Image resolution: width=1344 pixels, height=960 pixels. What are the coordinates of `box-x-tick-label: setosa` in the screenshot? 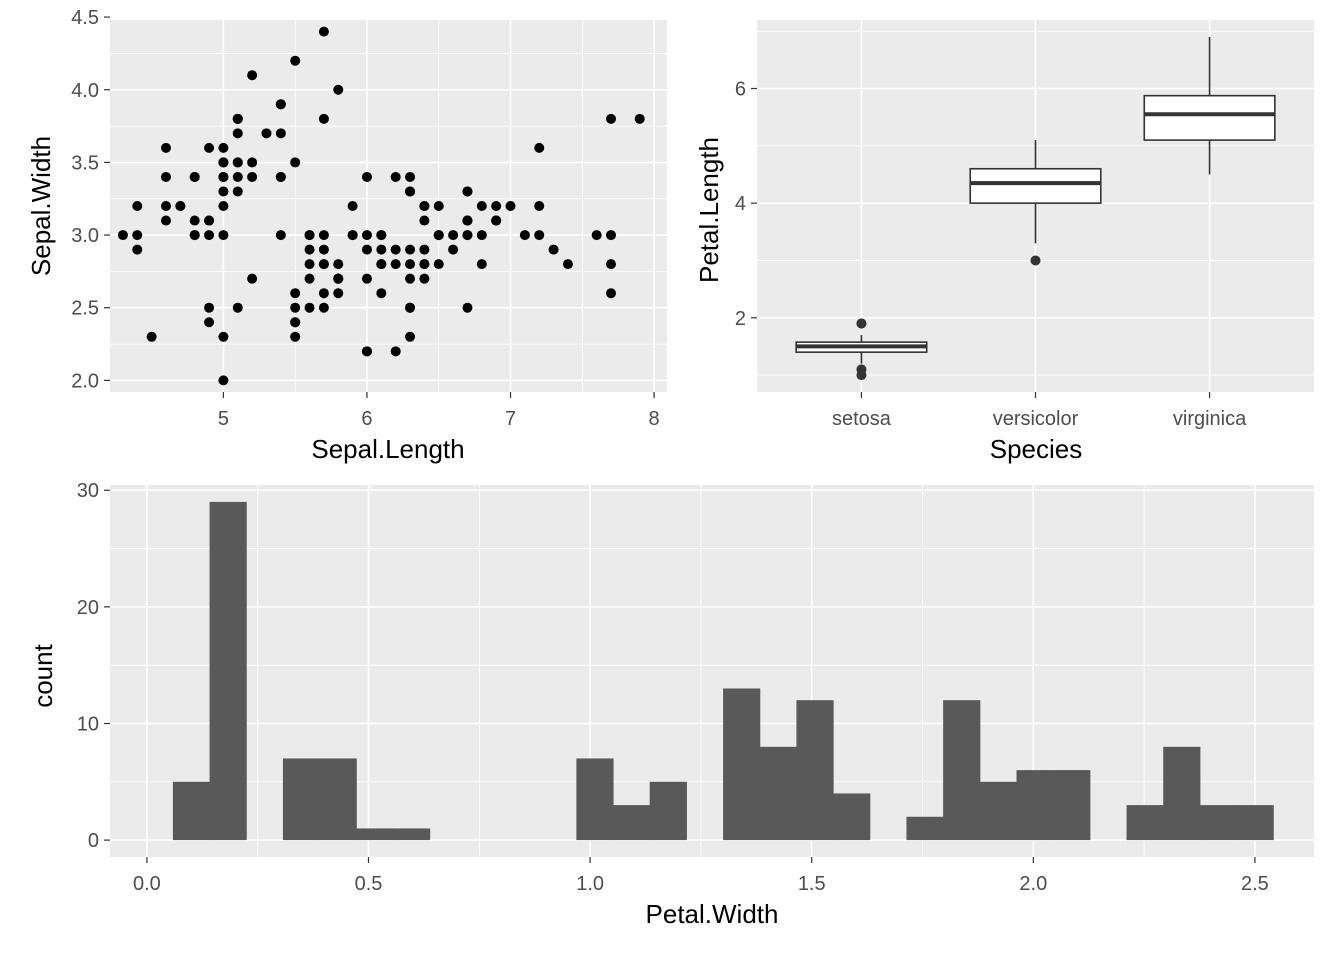 It's located at (862, 419).